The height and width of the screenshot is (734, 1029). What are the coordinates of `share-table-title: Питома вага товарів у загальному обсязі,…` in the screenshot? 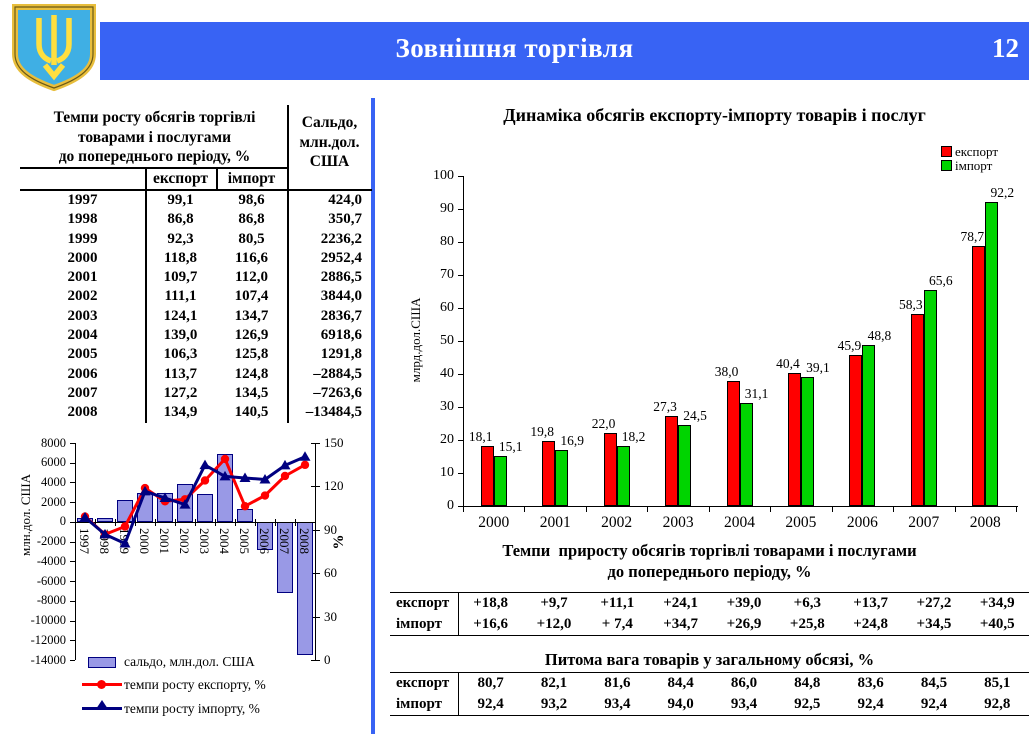 It's located at (709, 659).